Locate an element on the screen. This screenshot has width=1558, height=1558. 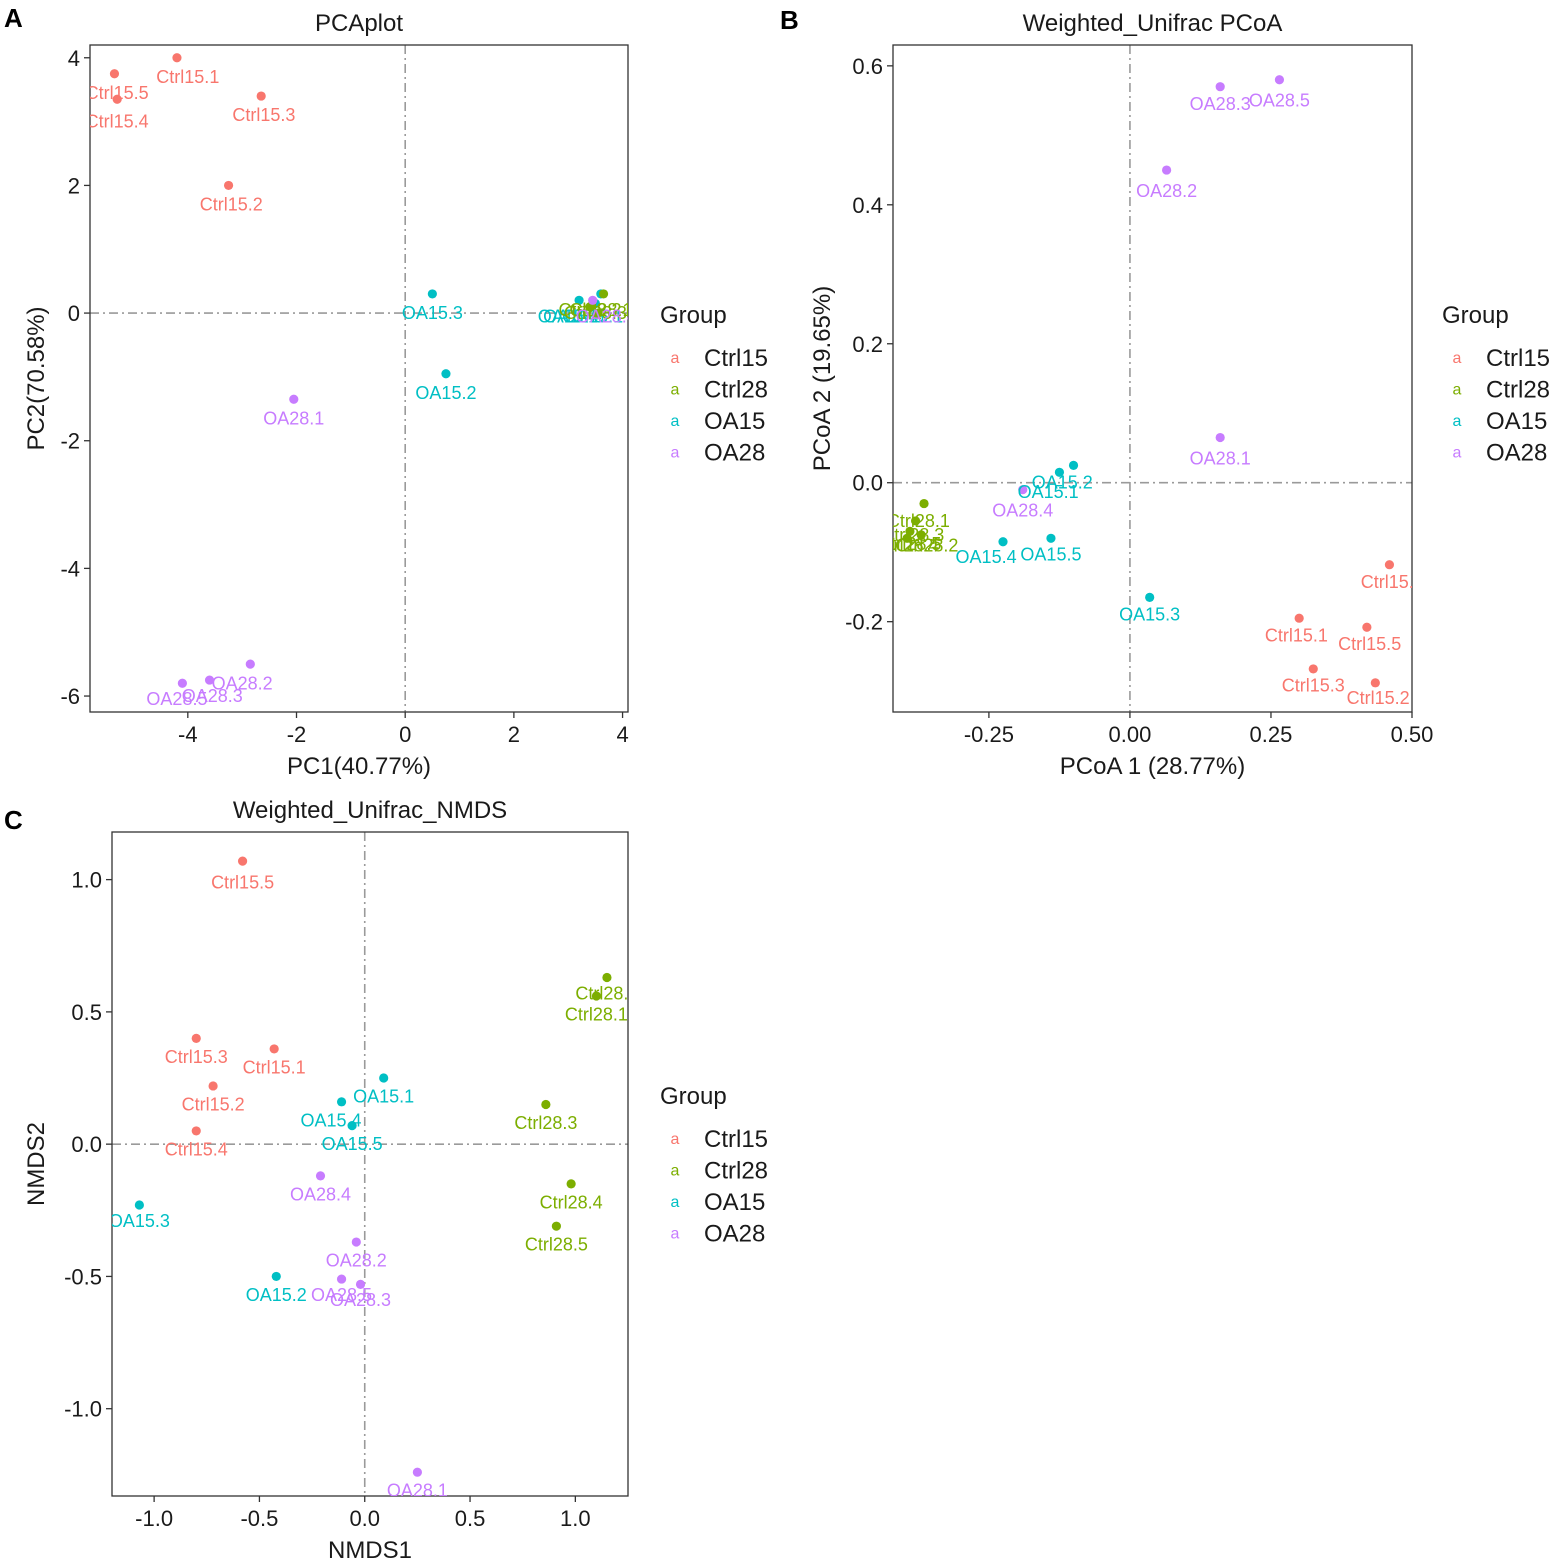
point-label: OA28.3 is located at coordinates (1220, 104).